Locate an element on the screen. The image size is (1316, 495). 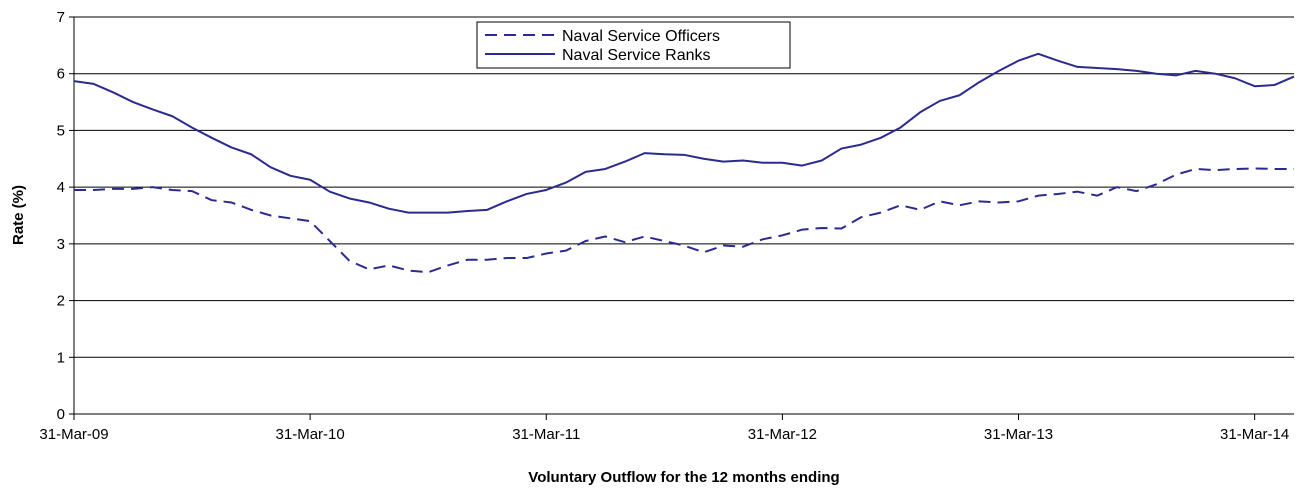
x-tick-label-4: 31-Mar-13 is located at coordinates (1018, 434).